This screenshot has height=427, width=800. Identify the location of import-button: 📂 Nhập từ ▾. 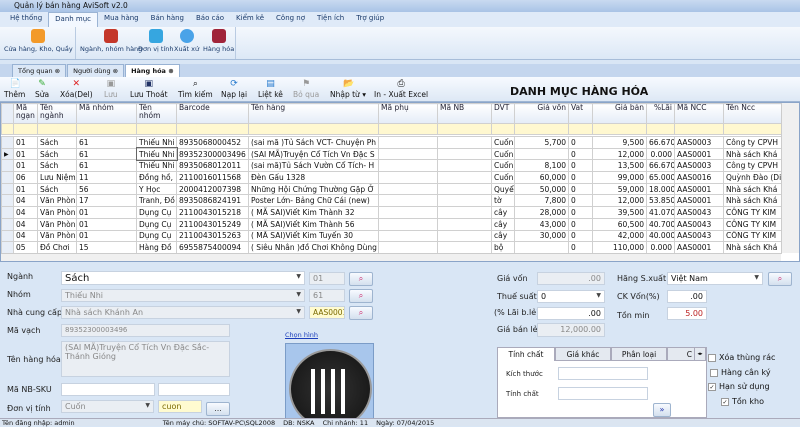
(348, 89).